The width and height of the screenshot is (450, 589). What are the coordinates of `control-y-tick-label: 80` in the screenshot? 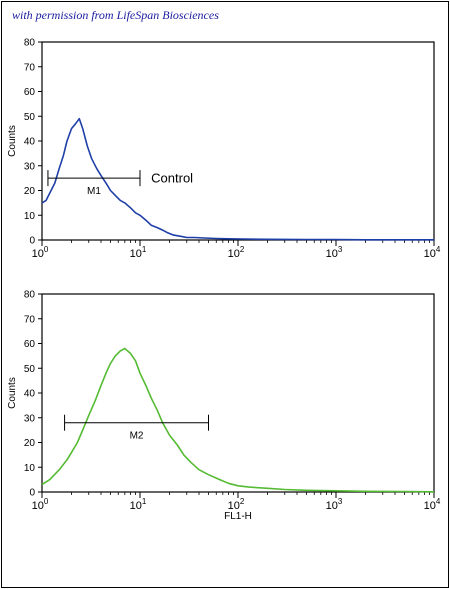 It's located at (30, 43).